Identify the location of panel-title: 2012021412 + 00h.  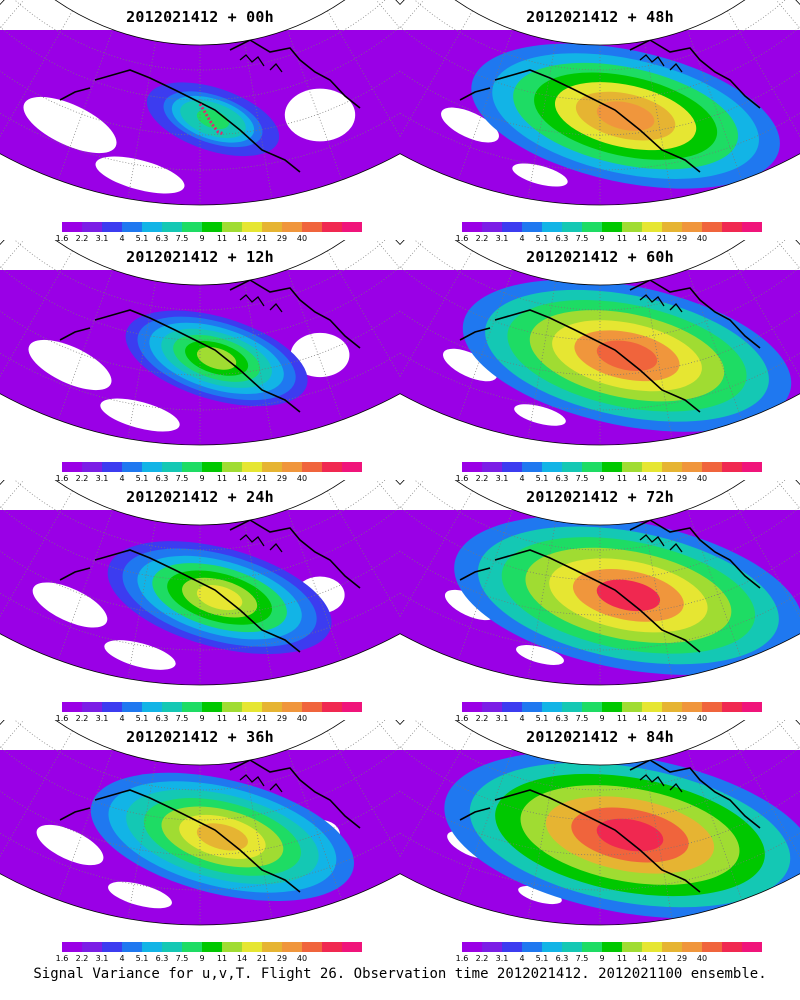
(200, 17).